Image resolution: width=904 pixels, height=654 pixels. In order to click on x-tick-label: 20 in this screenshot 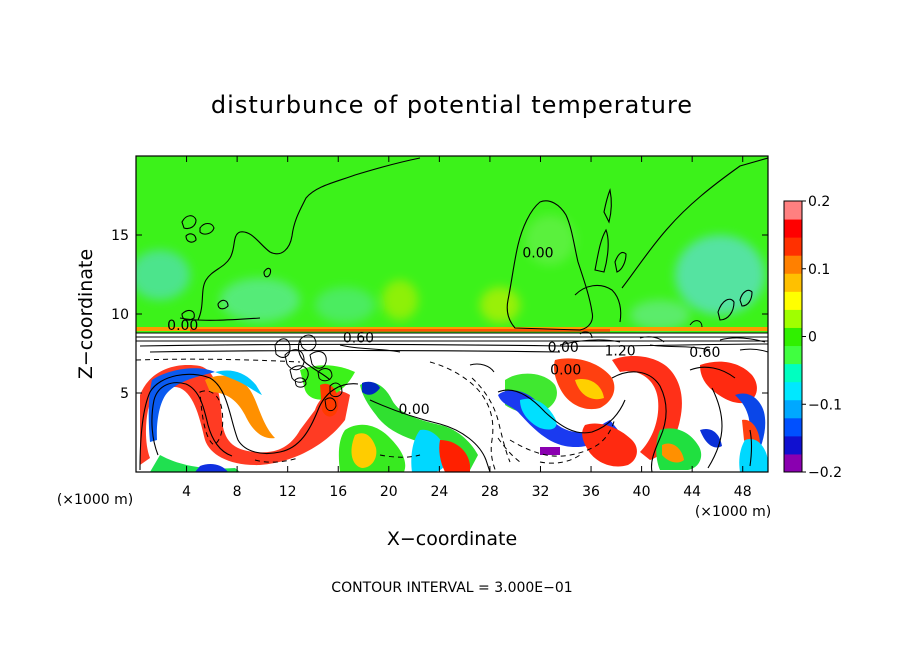, I will do `click(389, 492)`.